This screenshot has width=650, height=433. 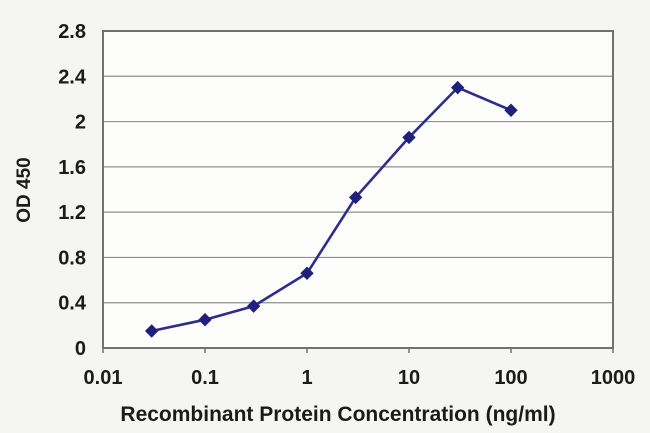 What do you see at coordinates (72, 77) in the screenshot?
I see `y-tick-label: 2.4` at bounding box center [72, 77].